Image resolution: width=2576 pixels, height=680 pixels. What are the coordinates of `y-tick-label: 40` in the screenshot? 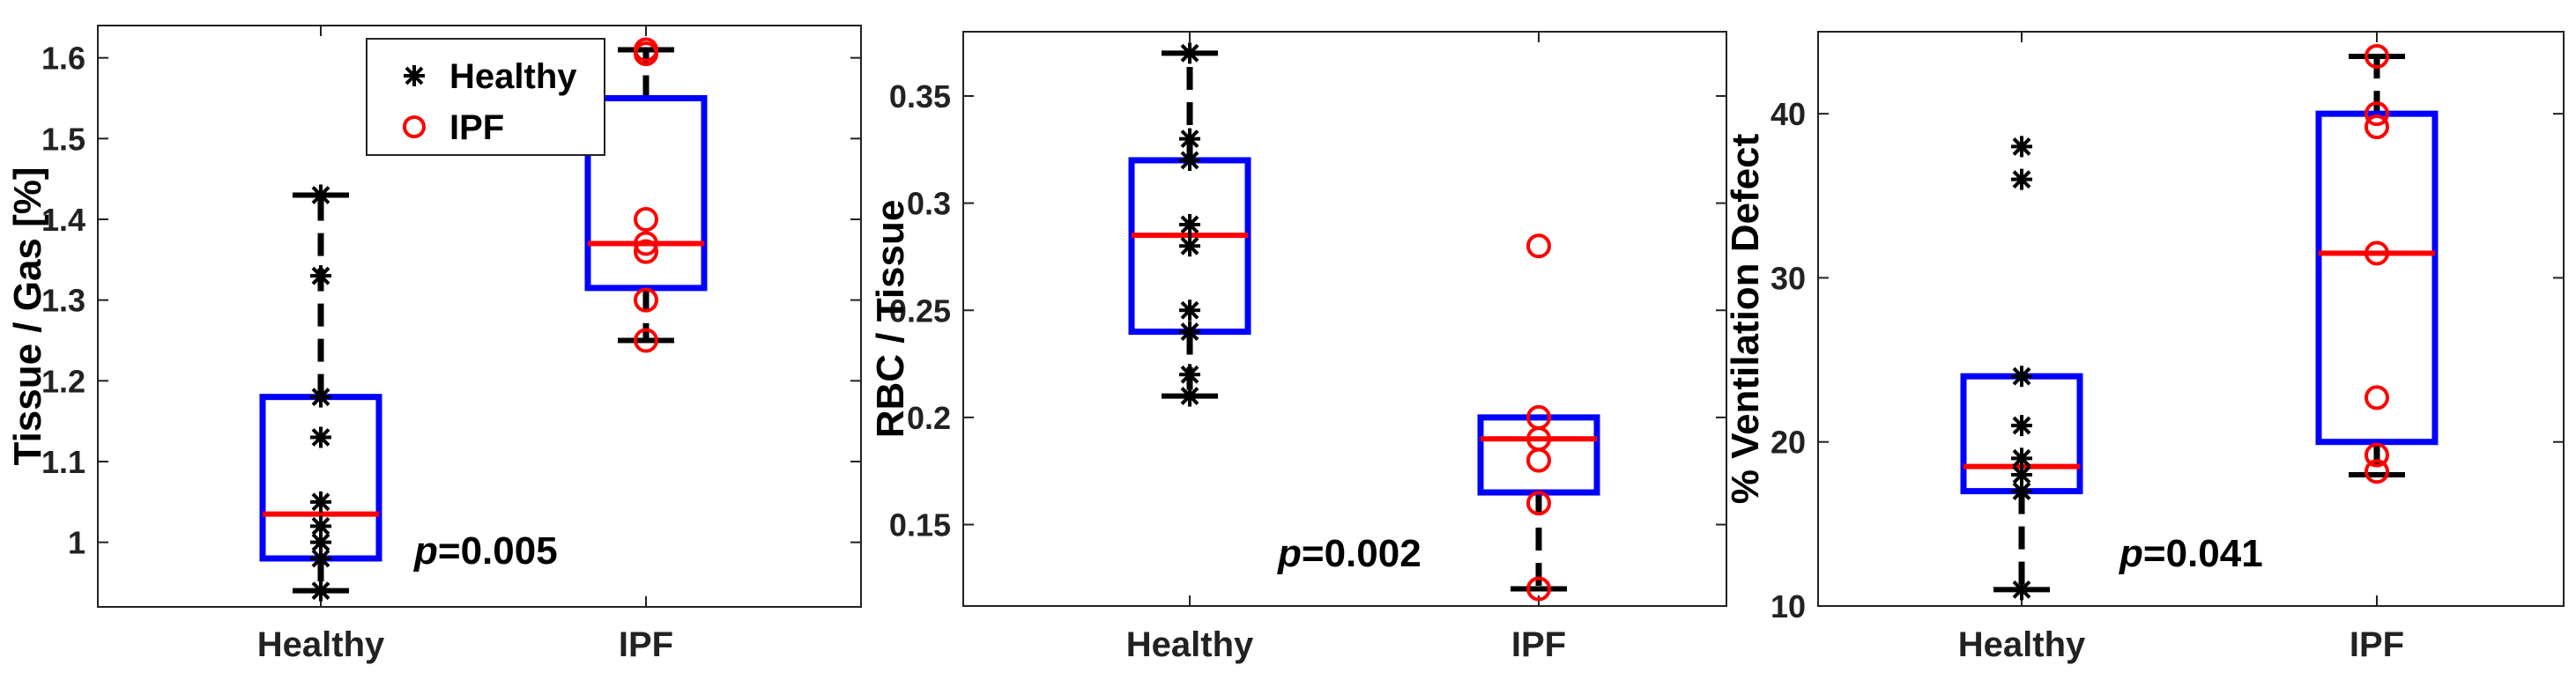 It's located at (1788, 114).